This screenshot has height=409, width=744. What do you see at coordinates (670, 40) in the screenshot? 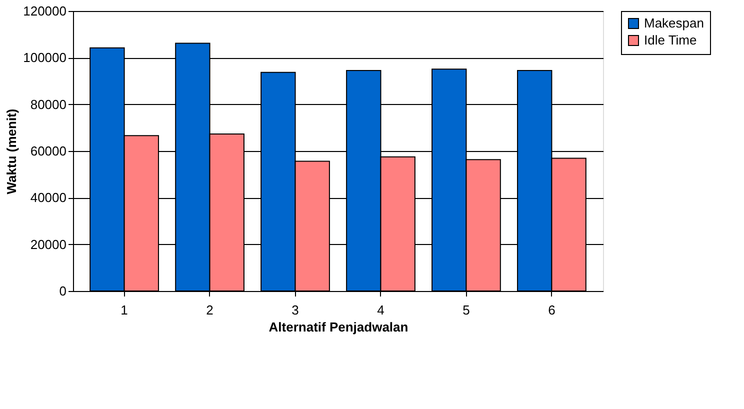
I see `legend-label: Idle Time` at bounding box center [670, 40].